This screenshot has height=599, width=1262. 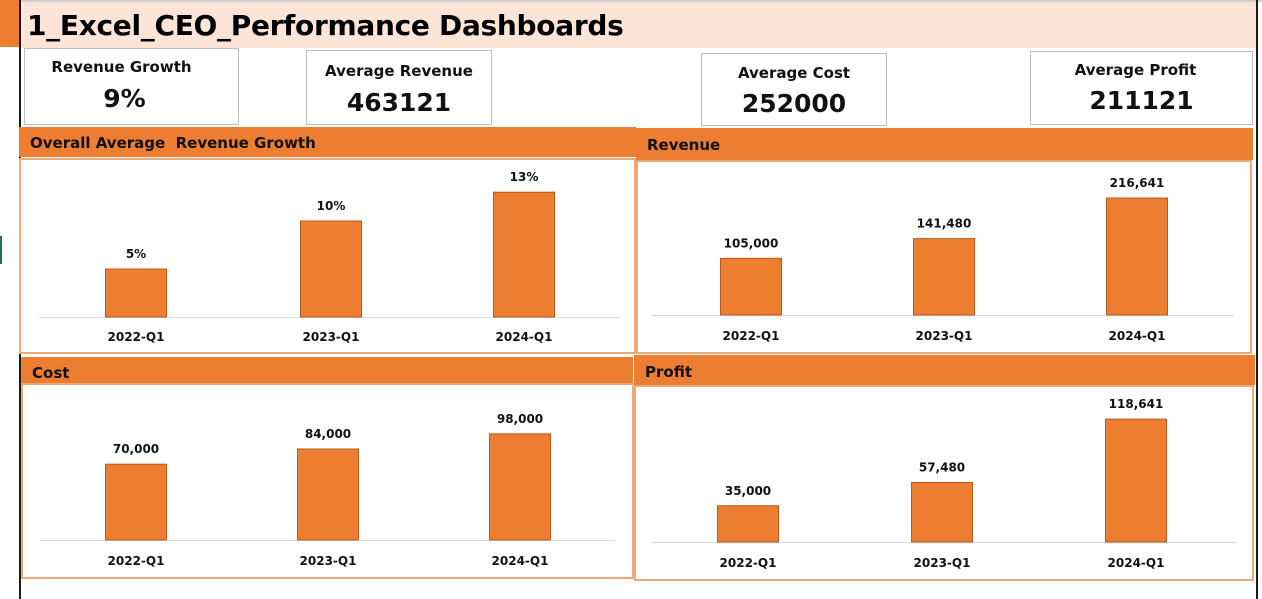 What do you see at coordinates (9, 23) in the screenshot?
I see `sheet-left-accent` at bounding box center [9, 23].